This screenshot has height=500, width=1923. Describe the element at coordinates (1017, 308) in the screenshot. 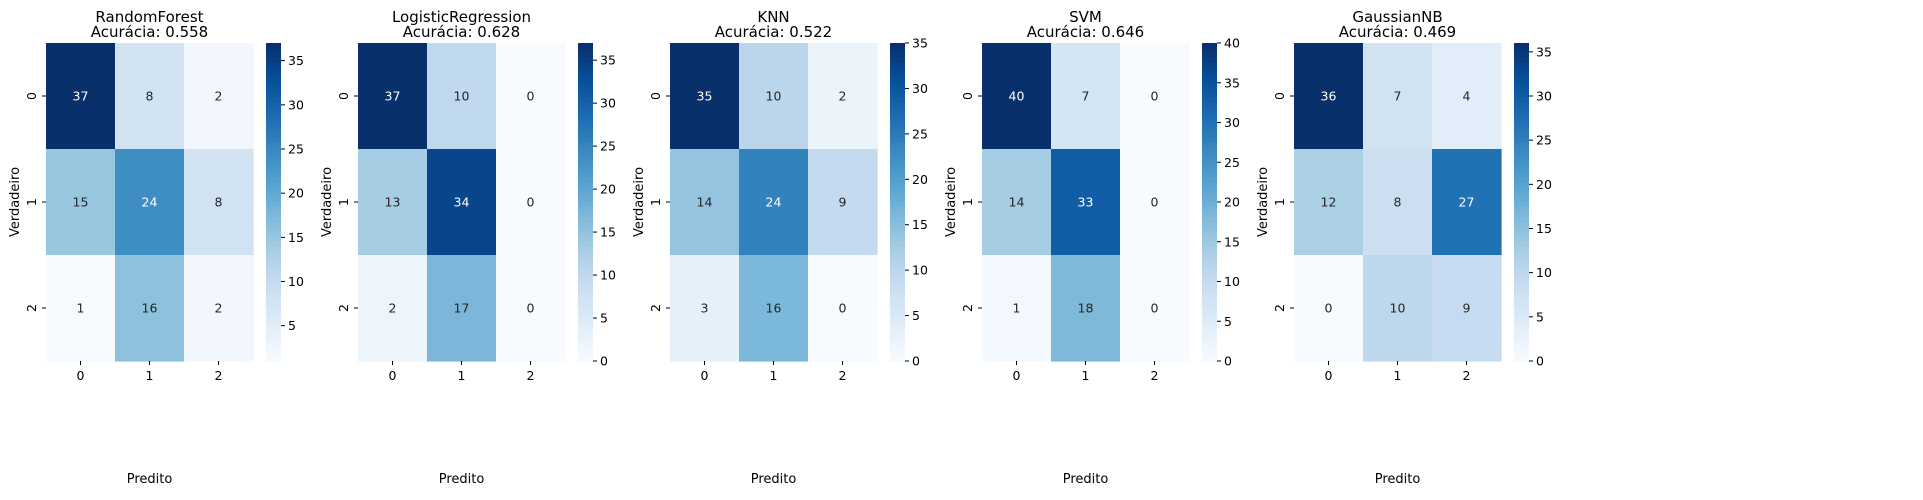

I see `cell-value-label: 1` at that location.